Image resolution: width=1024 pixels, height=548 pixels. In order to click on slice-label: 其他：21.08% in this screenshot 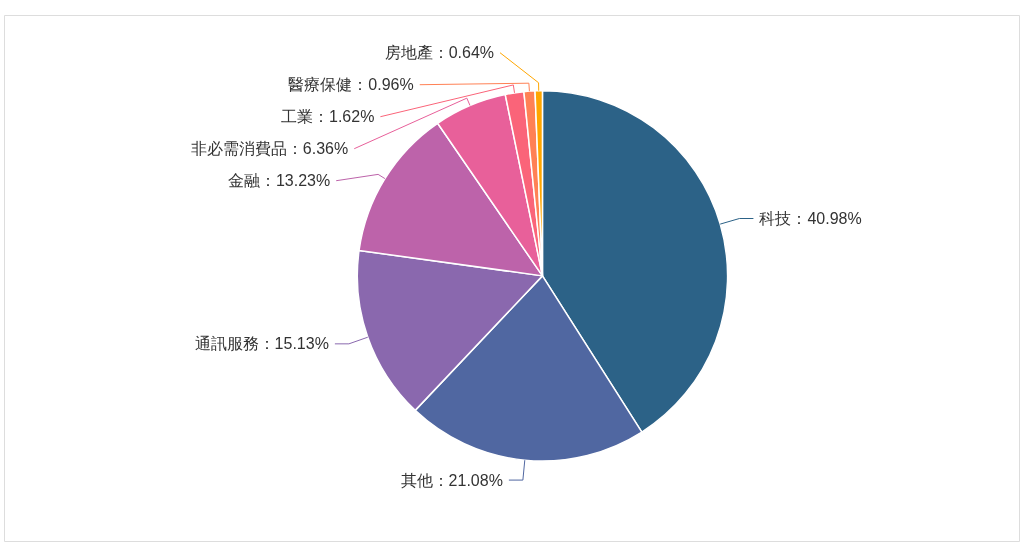, I will do `click(451, 480)`.